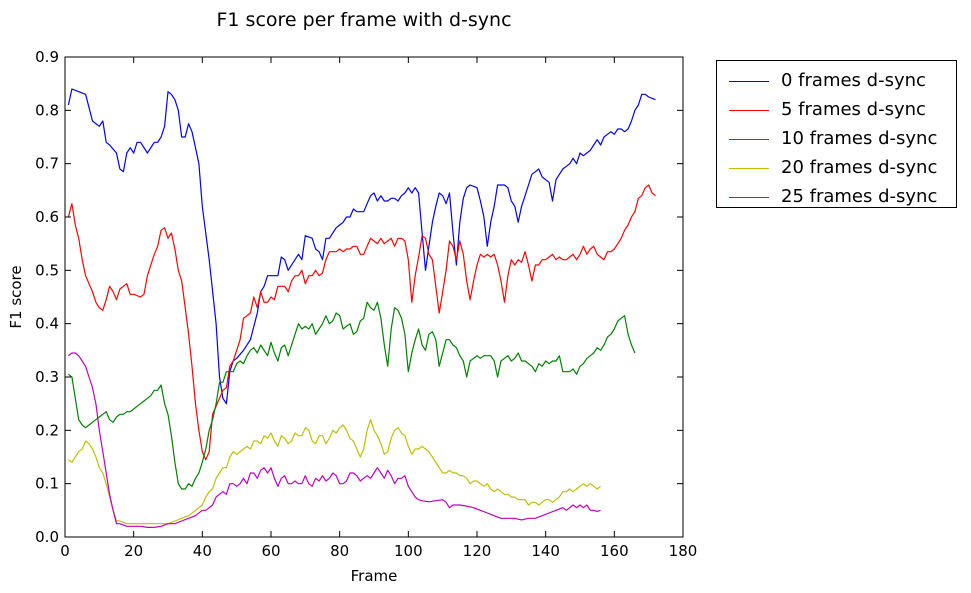 This screenshot has width=971, height=593. I want to click on legend-item: 5 frames d-sync, so click(836, 110).